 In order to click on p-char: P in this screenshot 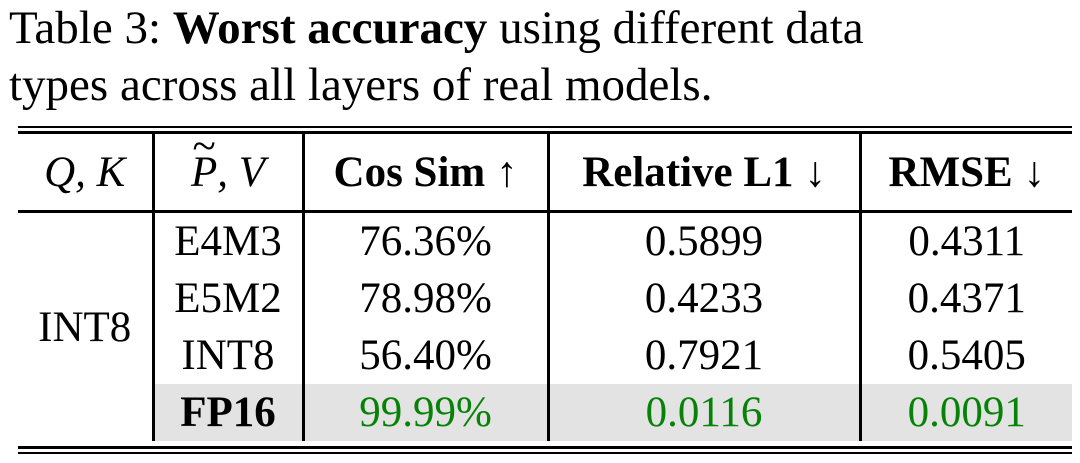, I will do `click(204, 172)`.